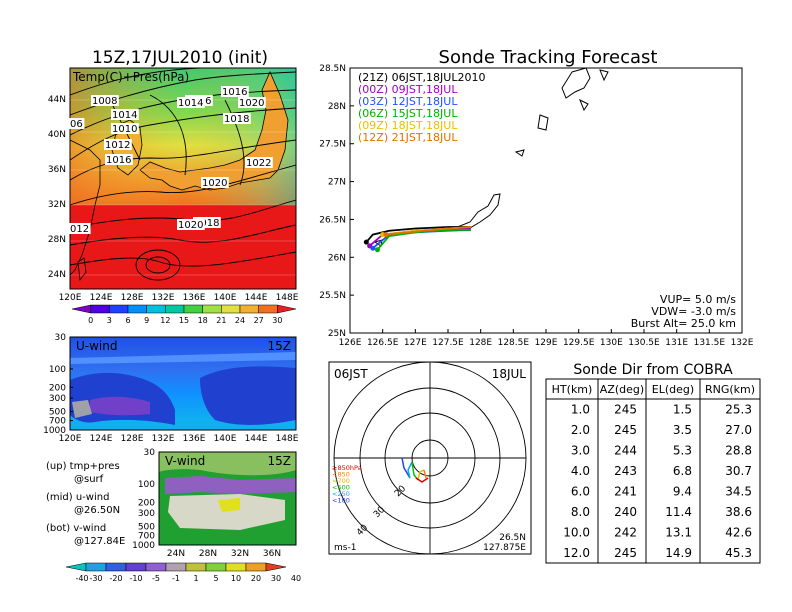  I want to click on uwind-x-label: 140E, so click(225, 439).